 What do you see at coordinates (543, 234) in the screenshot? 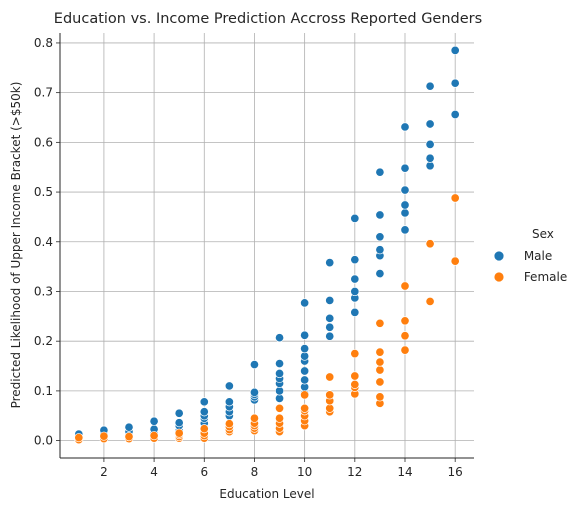
I see `legend-title: Sex` at bounding box center [543, 234].